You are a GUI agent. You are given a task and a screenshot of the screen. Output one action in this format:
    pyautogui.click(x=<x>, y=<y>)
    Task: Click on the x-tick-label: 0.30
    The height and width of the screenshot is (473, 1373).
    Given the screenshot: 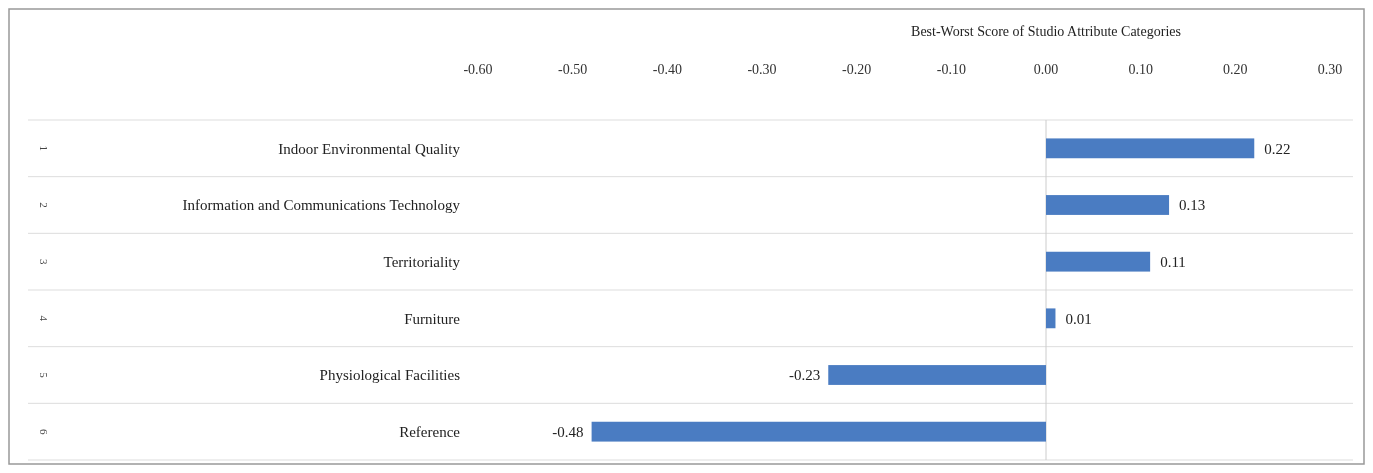 What is the action you would take?
    pyautogui.click(x=1330, y=69)
    